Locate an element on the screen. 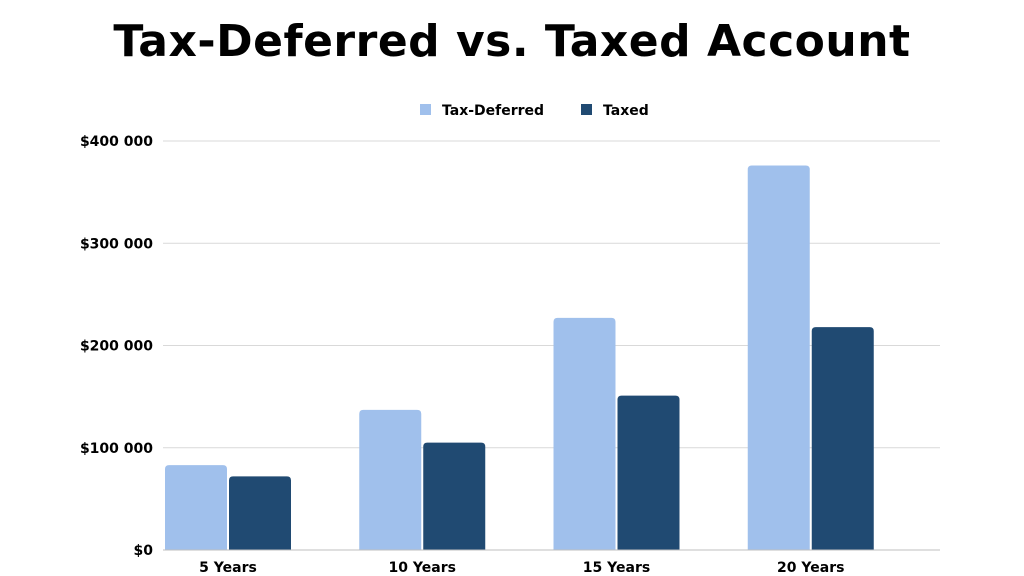  y-tick-label: $400 000 is located at coordinates (116, 142).